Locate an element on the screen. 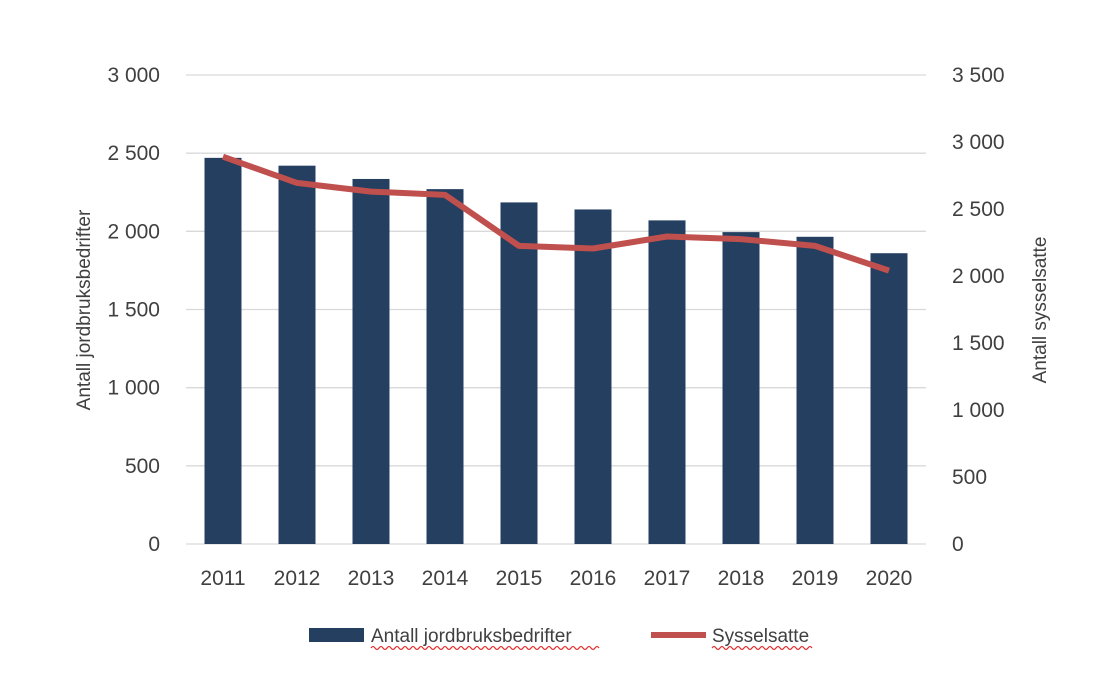 This screenshot has width=1109, height=685. right-axis-tick-label: 1 000 is located at coordinates (978, 410).